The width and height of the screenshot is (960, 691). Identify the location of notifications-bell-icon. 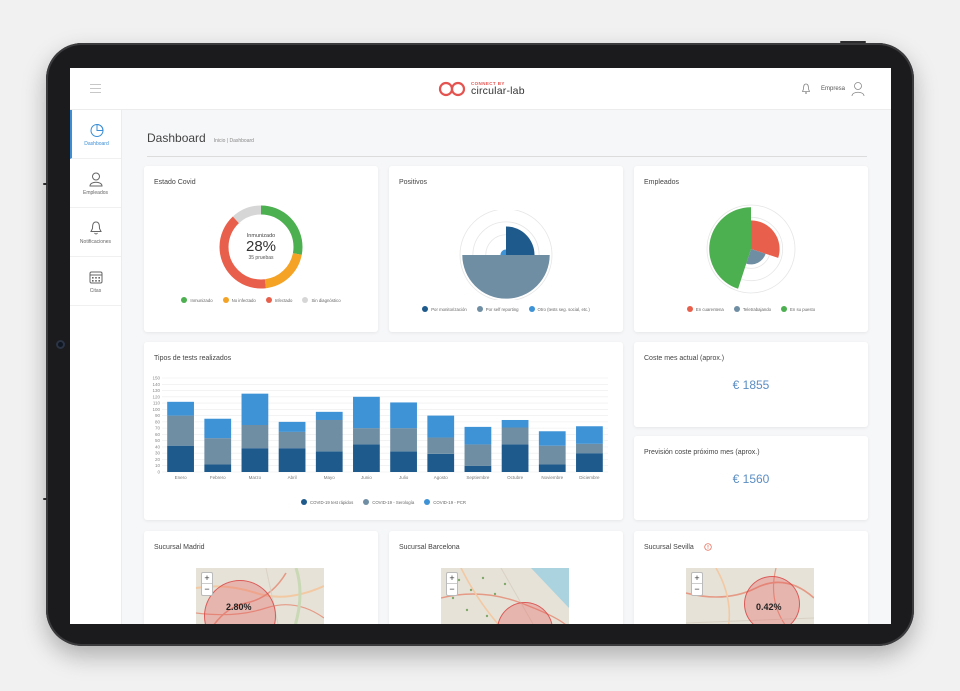
(806, 89).